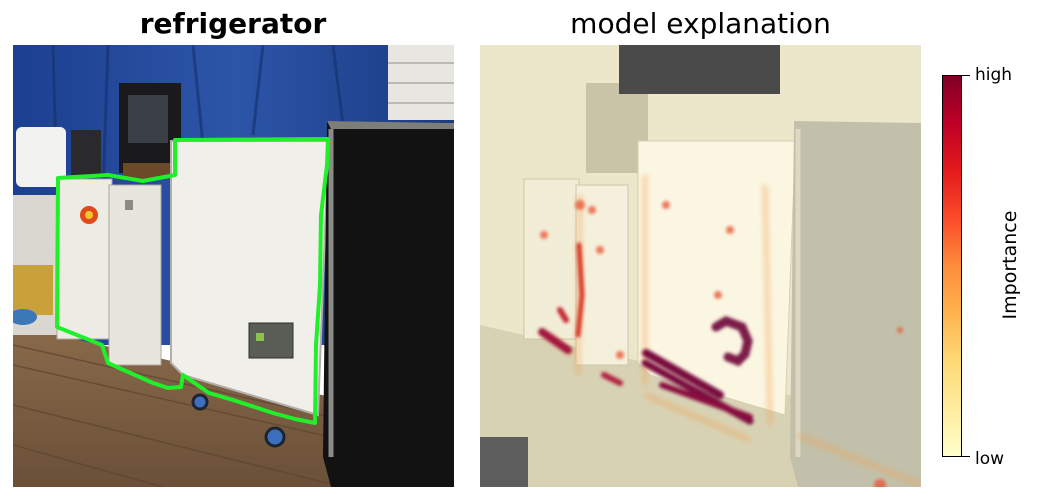  I want to click on colorbar-high-label: high, so click(994, 75).